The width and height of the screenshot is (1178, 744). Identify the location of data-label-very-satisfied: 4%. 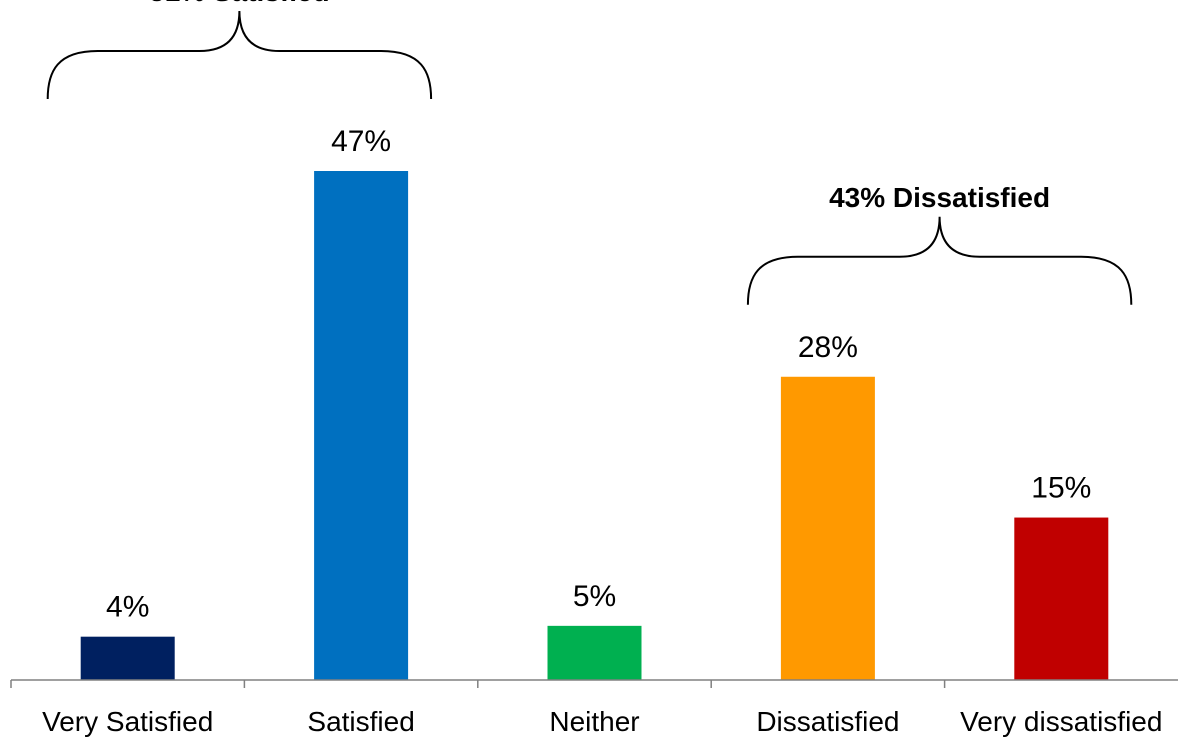
(127, 607).